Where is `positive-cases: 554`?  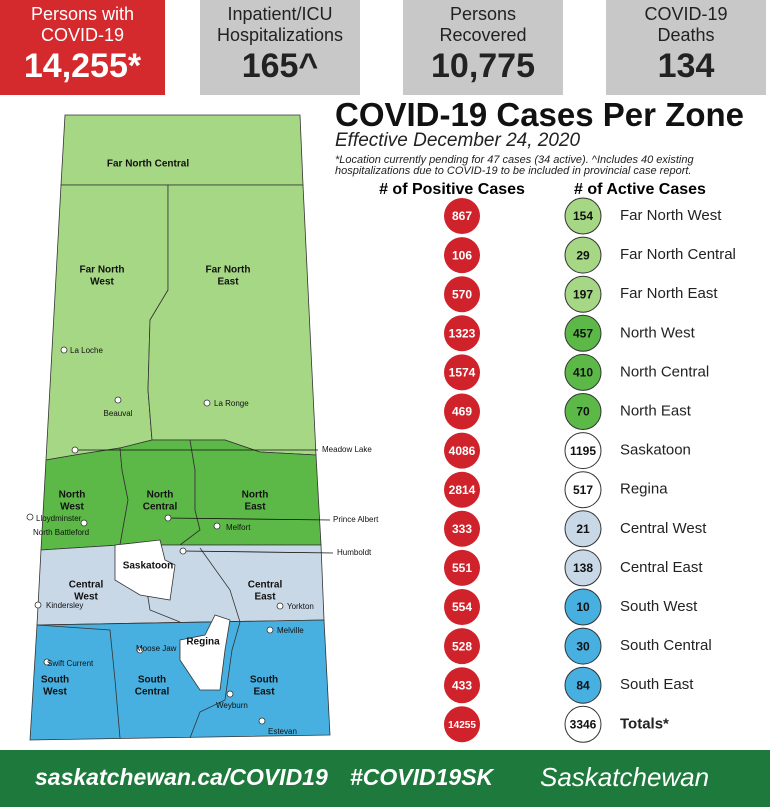
positive-cases: 554 is located at coordinates (462, 607).